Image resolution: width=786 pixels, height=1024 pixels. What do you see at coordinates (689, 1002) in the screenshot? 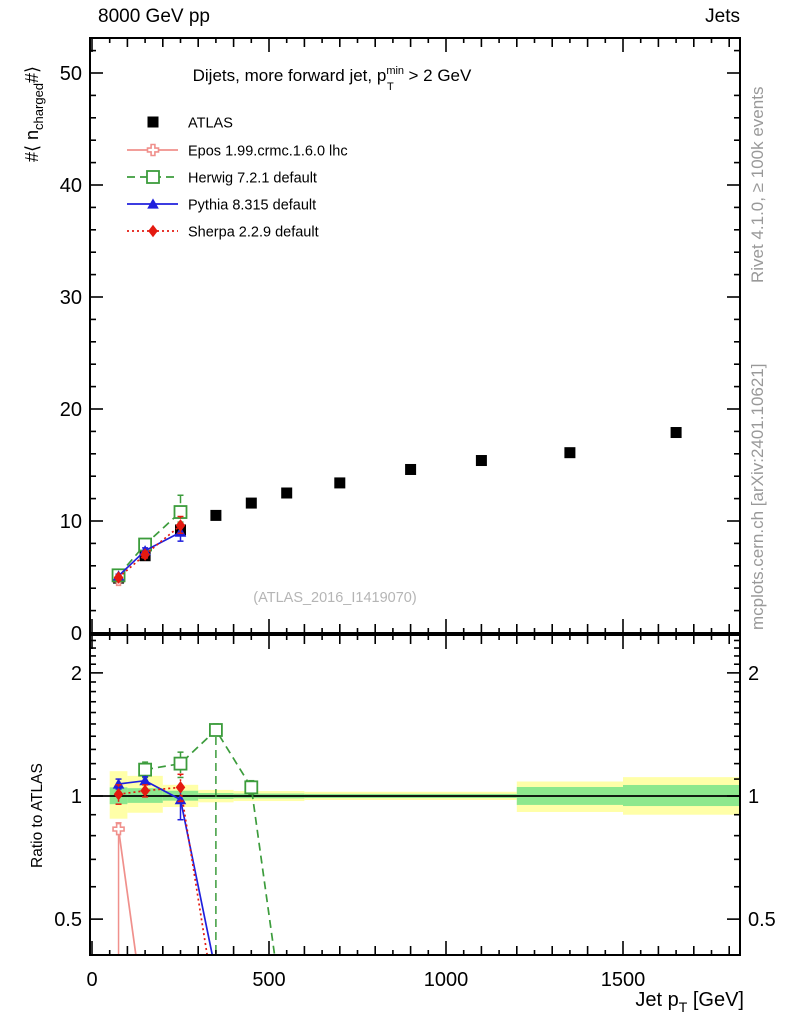
I see `x-axis-label: Jet pT [GeV]` at bounding box center [689, 1002].